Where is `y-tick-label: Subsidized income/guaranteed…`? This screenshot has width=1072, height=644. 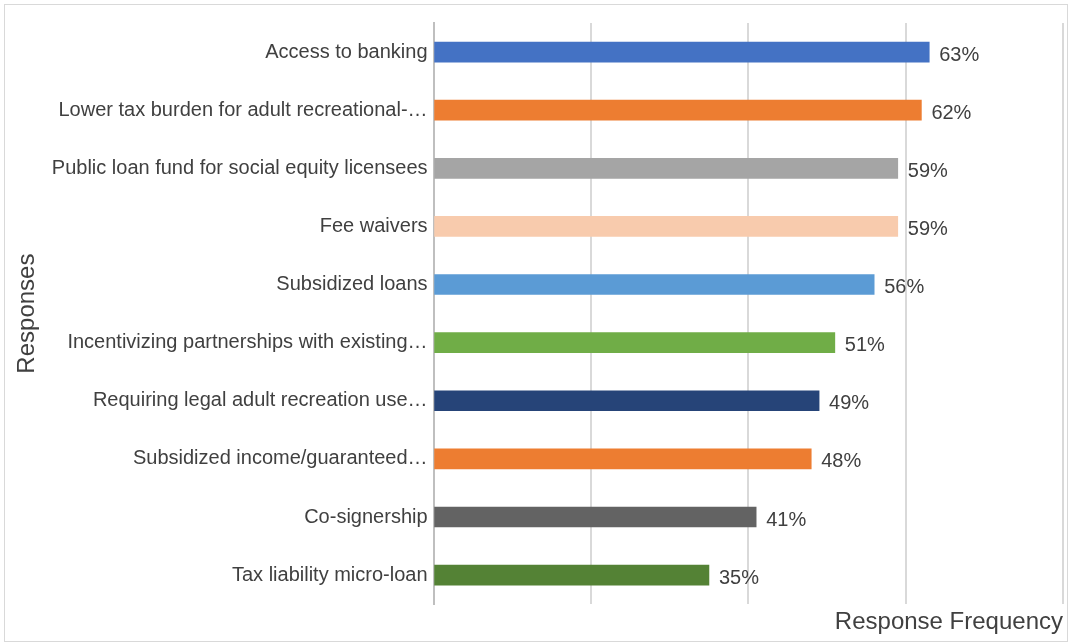
y-tick-label: Subsidized income/guaranteed… is located at coordinates (280, 457).